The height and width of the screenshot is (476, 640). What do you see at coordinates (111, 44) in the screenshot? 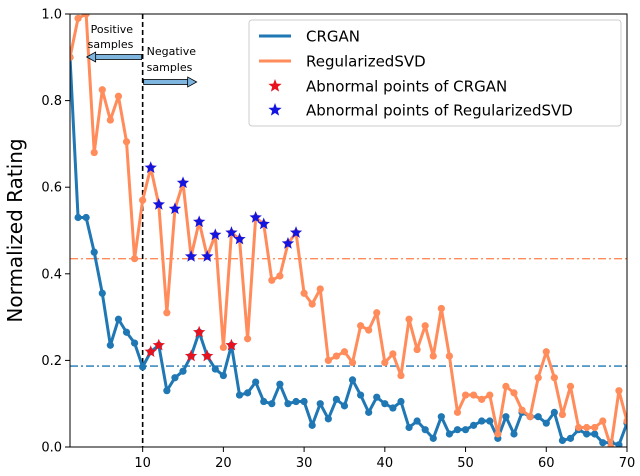
I see `positive-samples-label-line2: samples` at bounding box center [111, 44].